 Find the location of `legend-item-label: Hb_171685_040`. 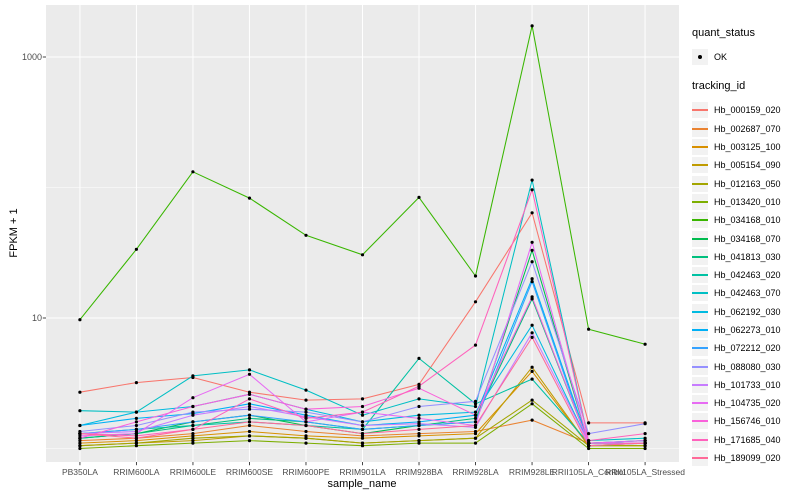

legend-item-label: Hb_171685_040 is located at coordinates (747, 439).